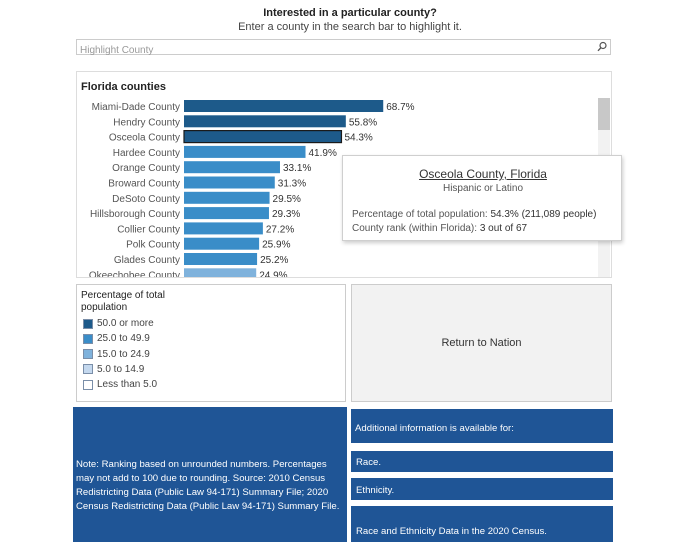  What do you see at coordinates (153, 245) in the screenshot?
I see `category-label-polk-county: Polk County` at bounding box center [153, 245].